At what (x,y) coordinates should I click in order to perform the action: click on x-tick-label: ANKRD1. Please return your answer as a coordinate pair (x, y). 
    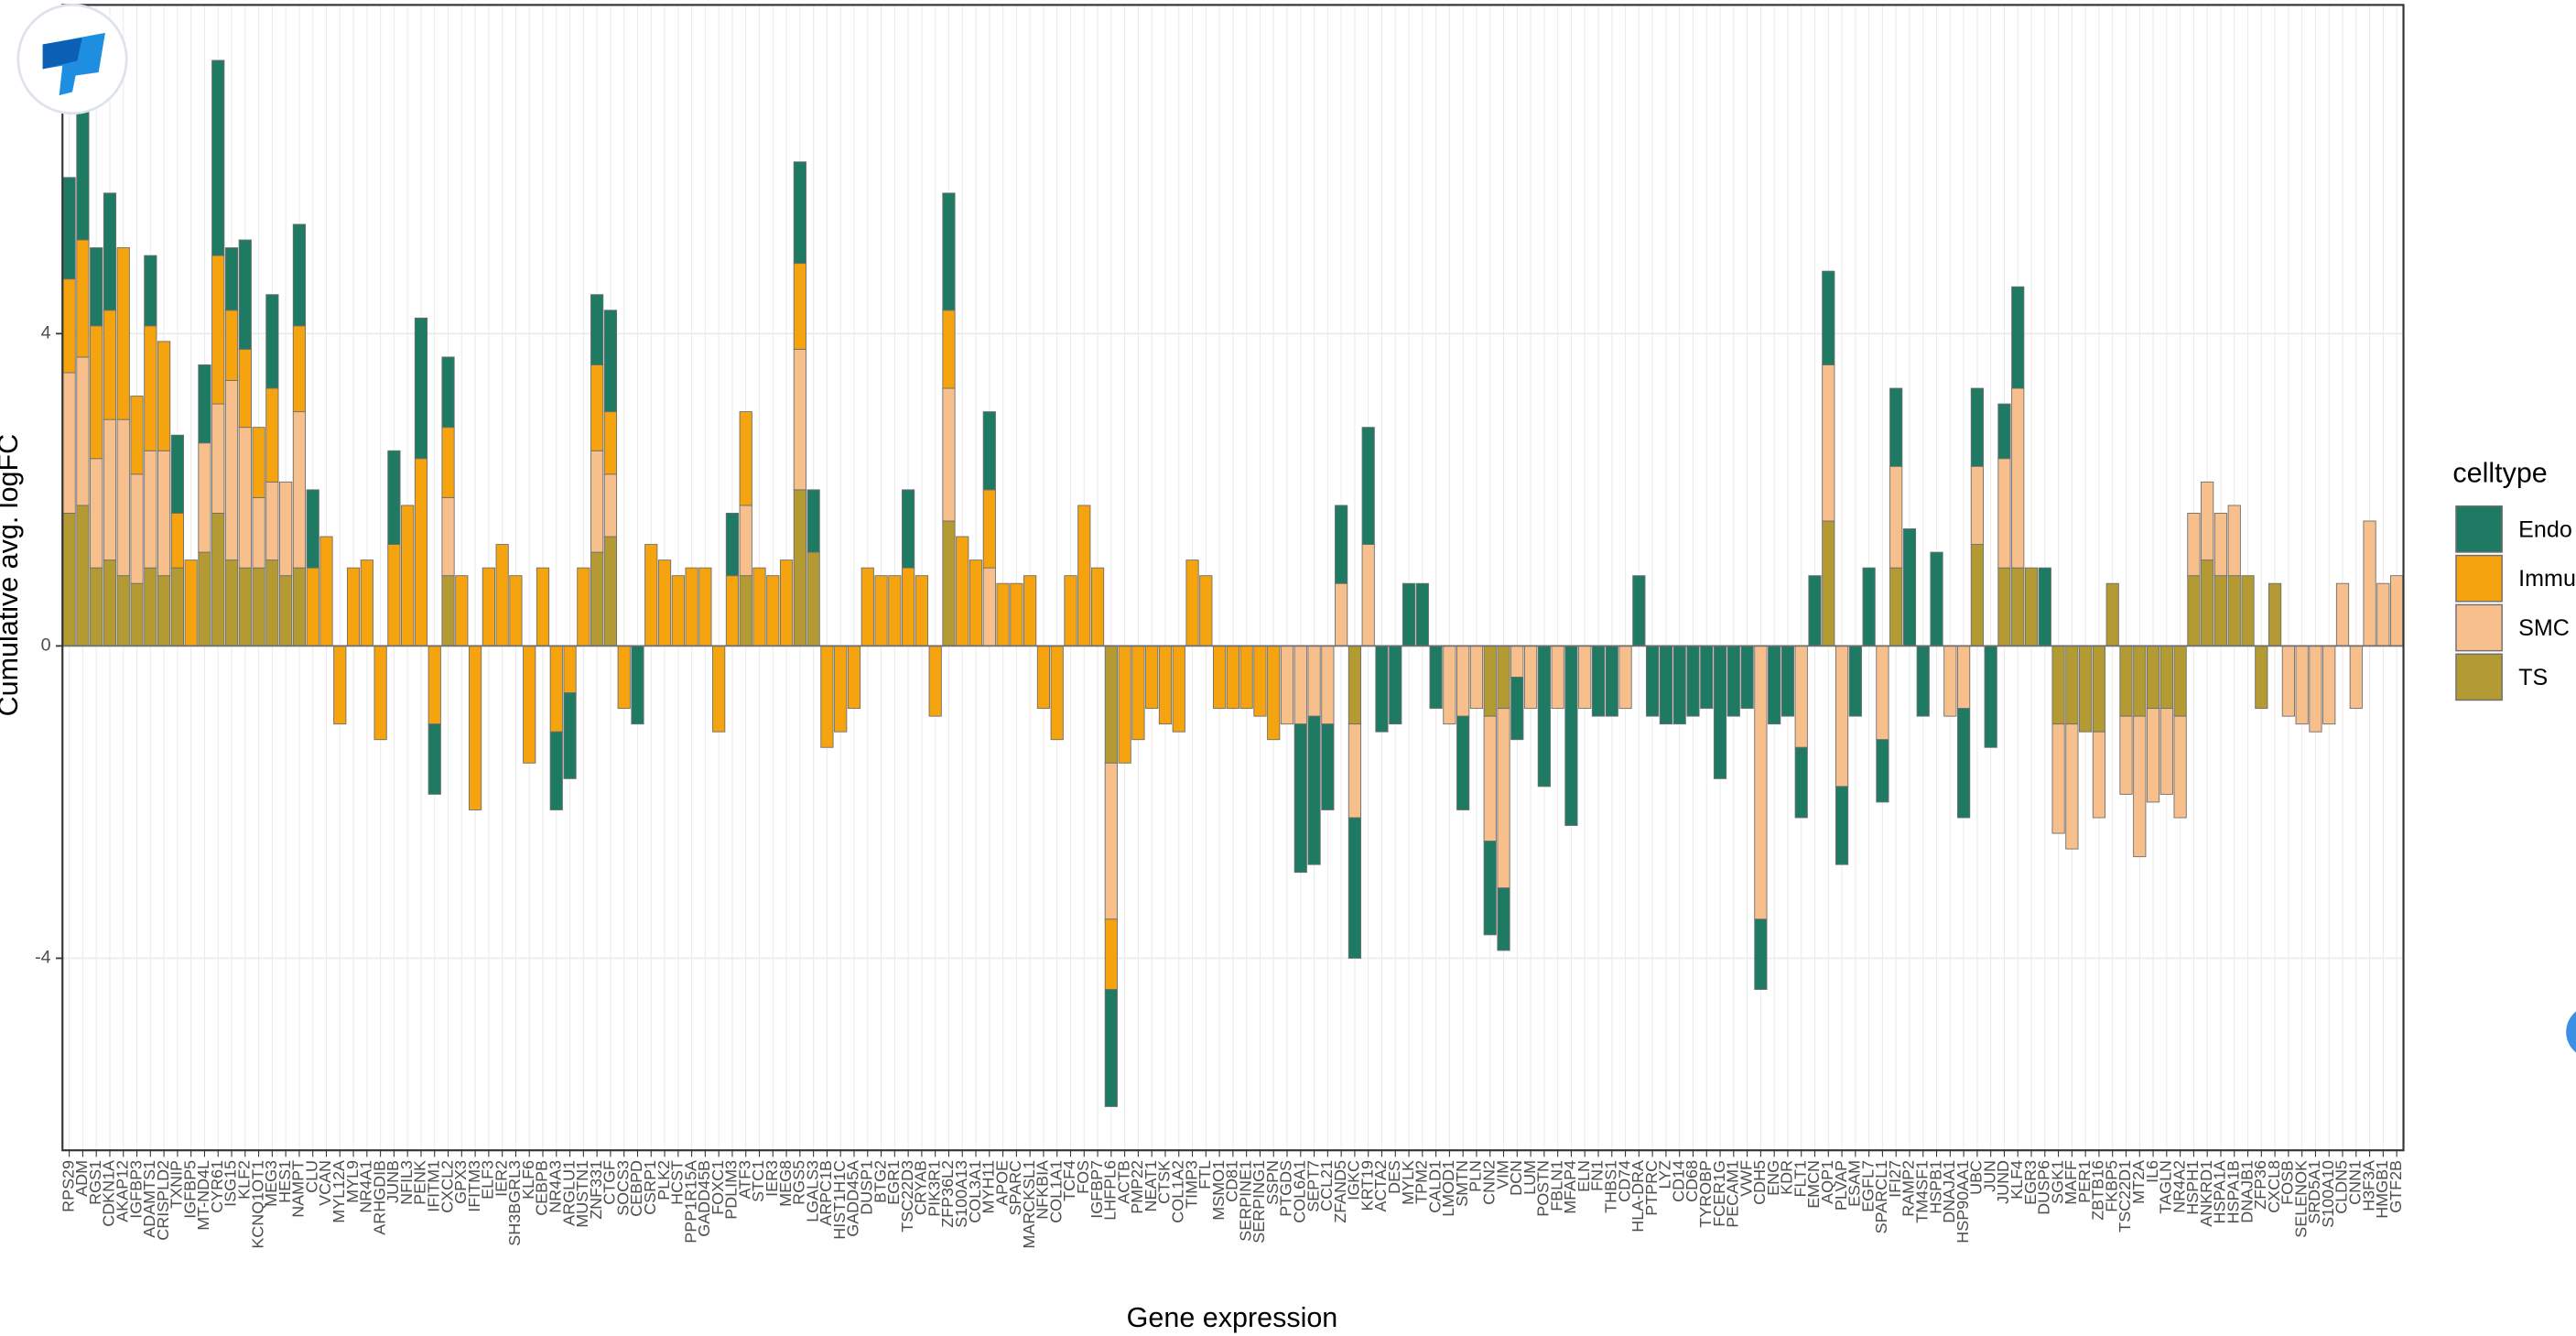
    Looking at the image, I should click on (2206, 1193).